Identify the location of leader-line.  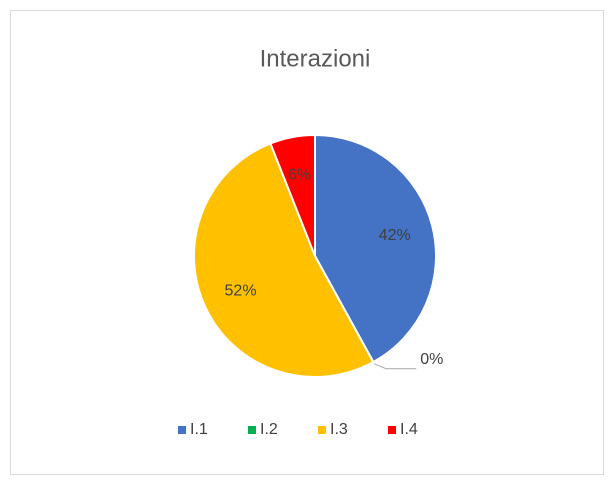
(395, 366).